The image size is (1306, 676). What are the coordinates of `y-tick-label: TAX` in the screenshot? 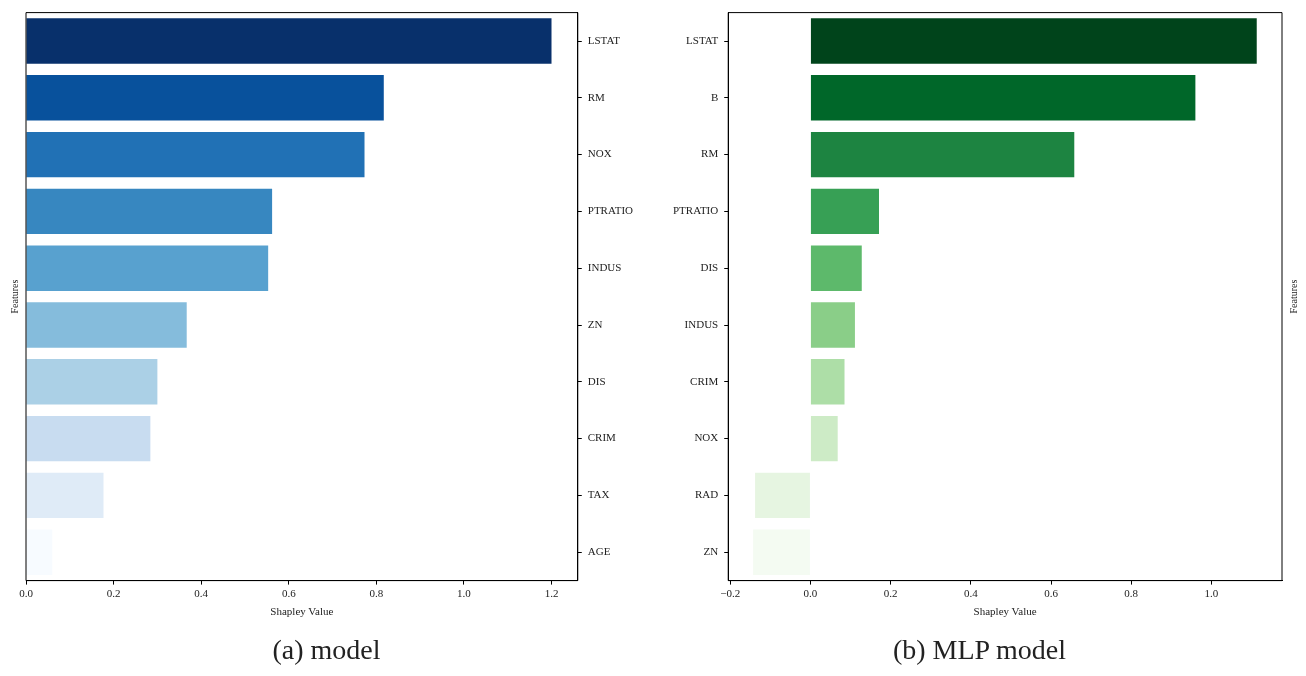 It's located at (598, 494).